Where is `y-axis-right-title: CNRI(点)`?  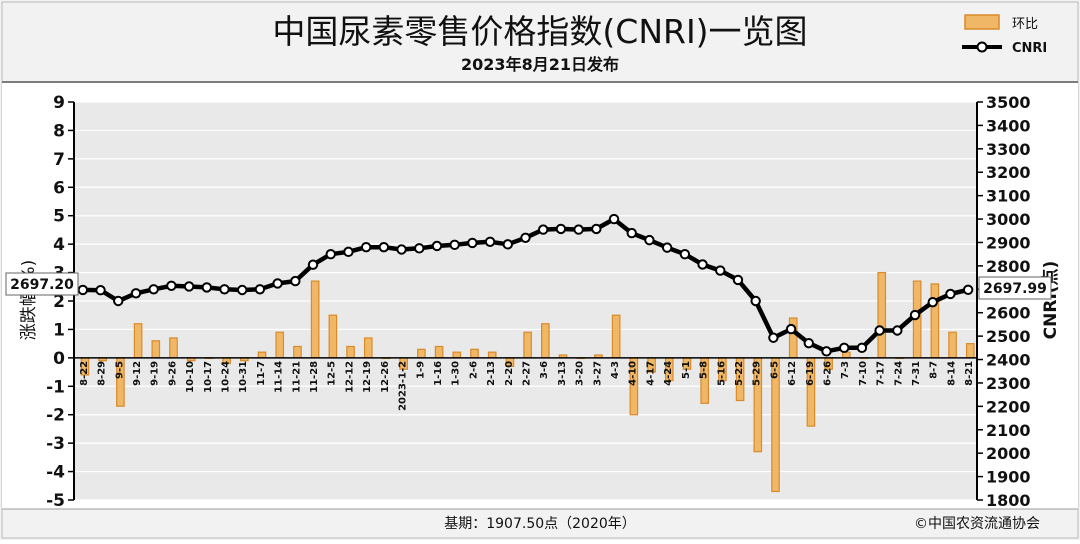
y-axis-right-title: CNRI(点) is located at coordinates (1050, 300).